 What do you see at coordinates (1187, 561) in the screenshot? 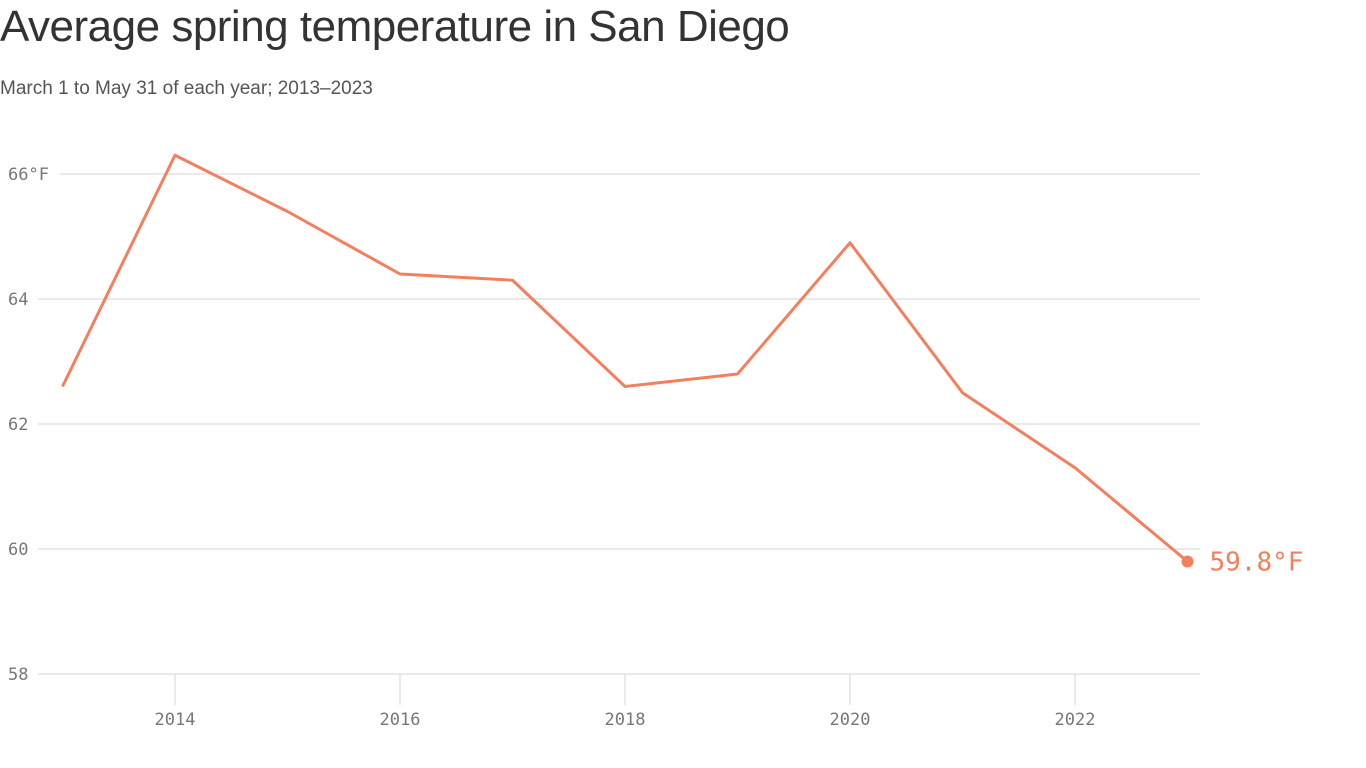
I see `data-point` at bounding box center [1187, 561].